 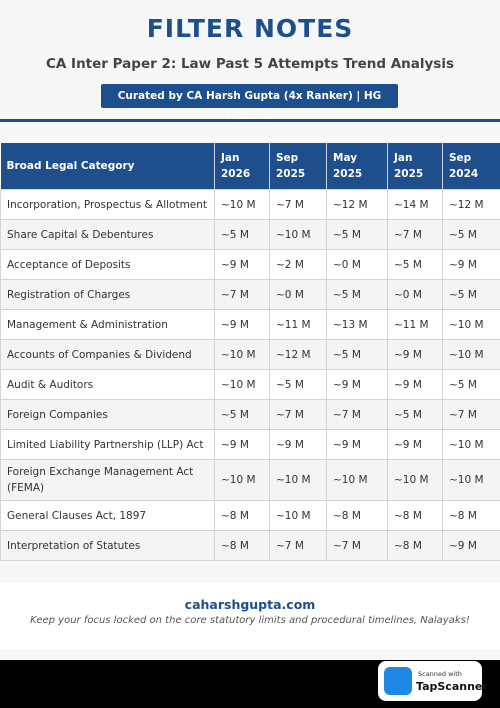 I want to click on category-cell: Audit & Auditors, so click(x=107, y=384).